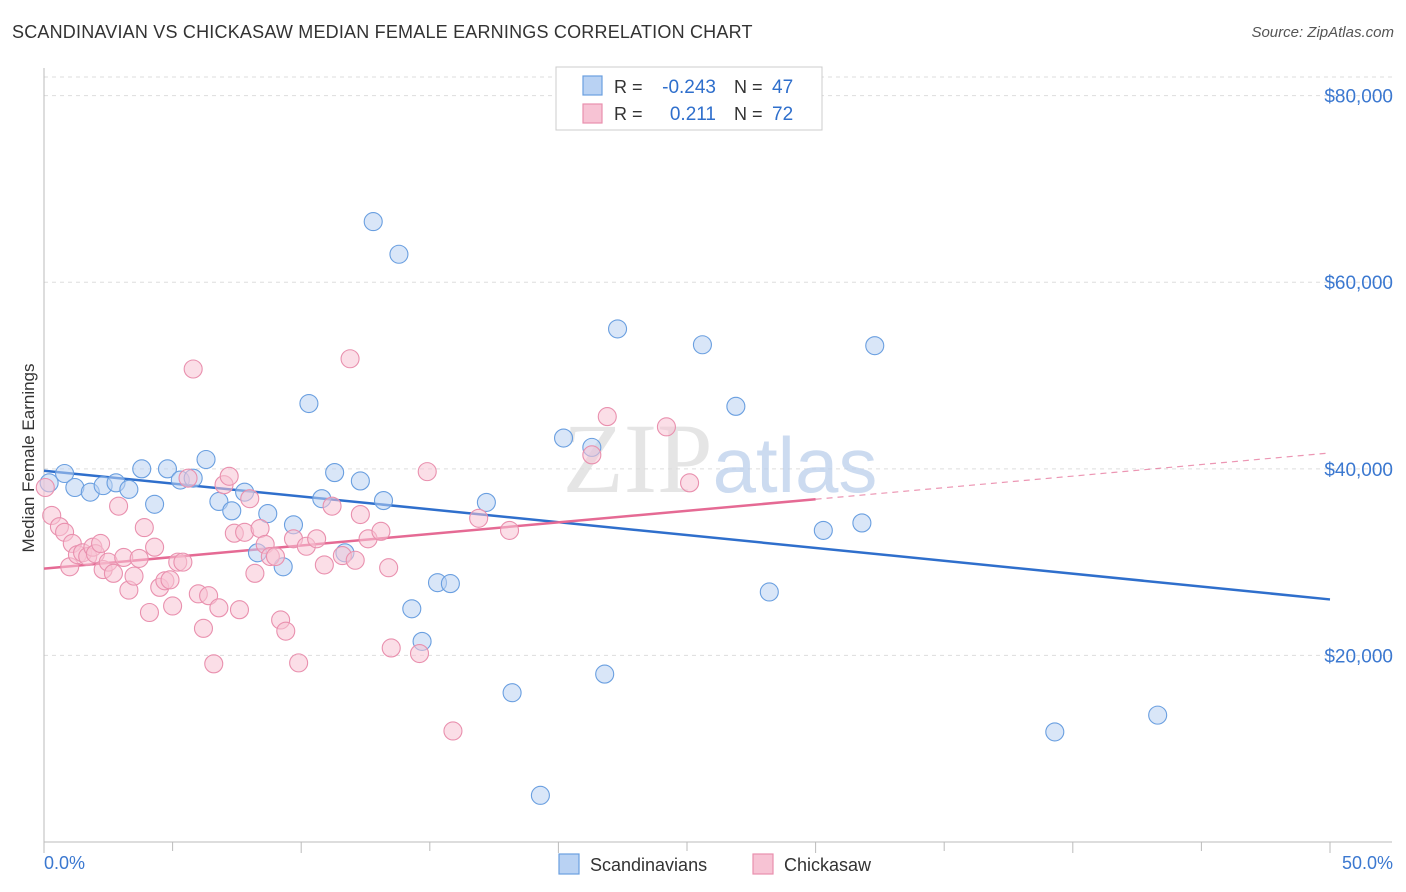 This screenshot has width=1406, height=892. I want to click on stat-r-value-0: -0.243, so click(689, 87).